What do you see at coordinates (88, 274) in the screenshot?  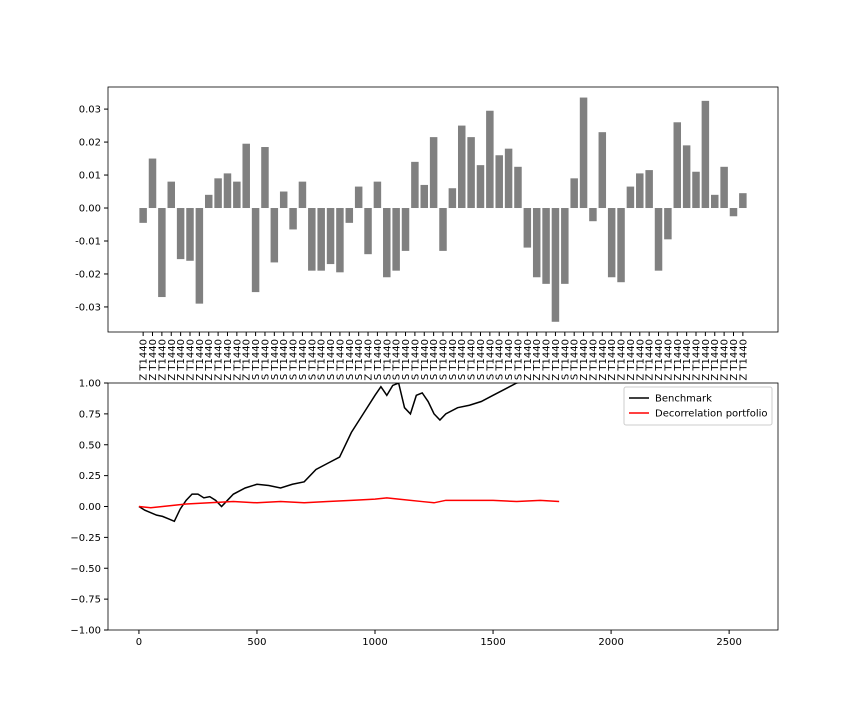 I see `y-tick-label: -0.02` at bounding box center [88, 274].